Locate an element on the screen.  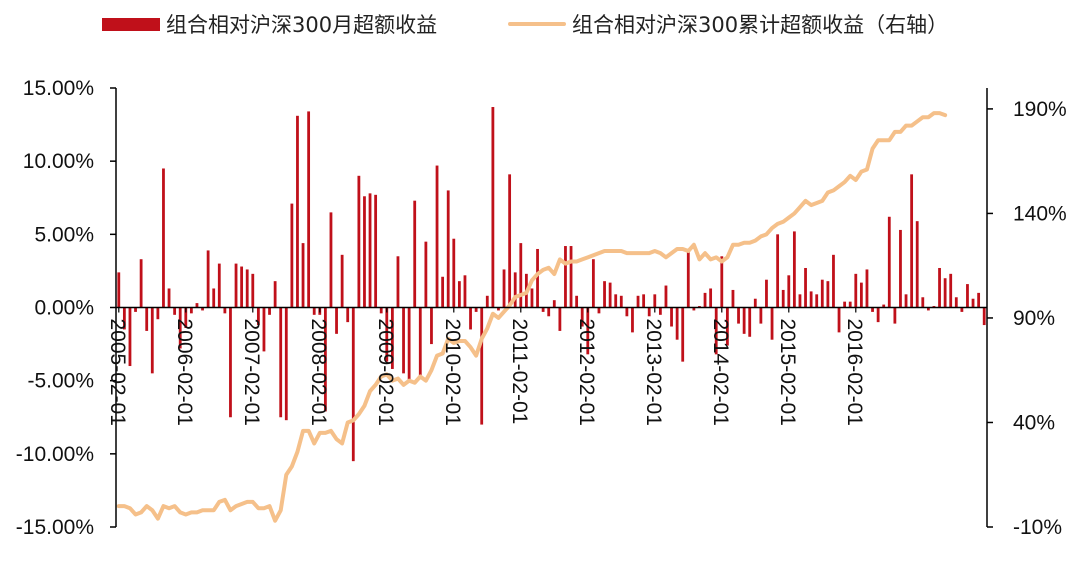
x-axis-tick-label: 2016-02-01 is located at coordinates (854, 372).